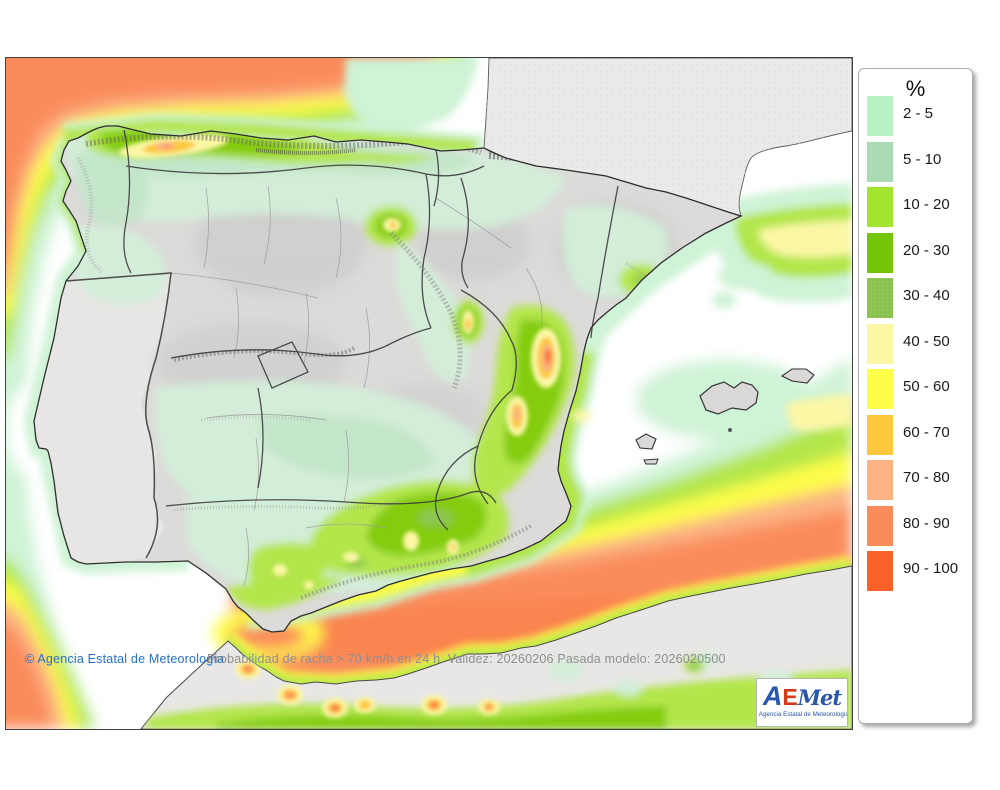 The width and height of the screenshot is (1000, 790). I want to click on legend-title: %, so click(915, 88).